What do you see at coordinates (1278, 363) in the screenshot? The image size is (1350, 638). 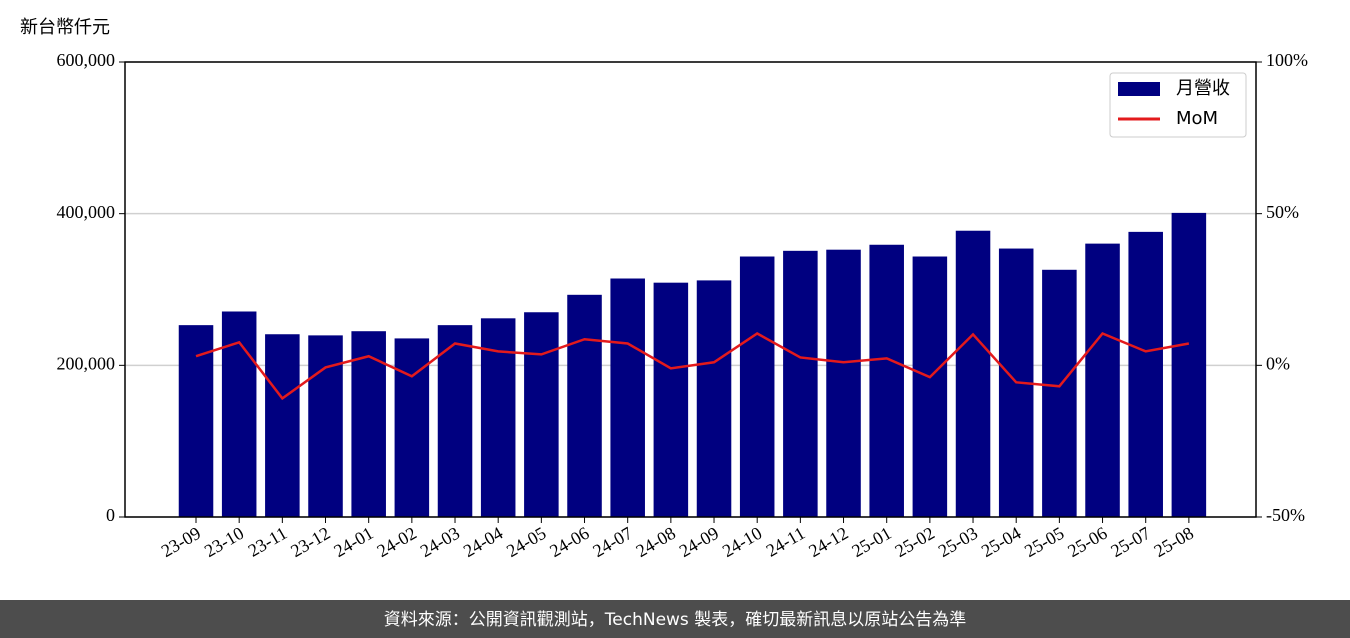 I see `y2-tick-label: 0%` at bounding box center [1278, 363].